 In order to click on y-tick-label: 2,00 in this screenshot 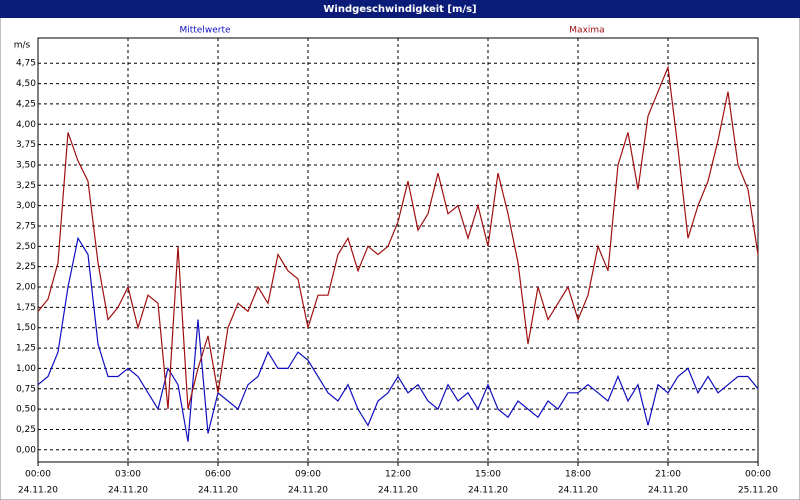, I will do `click(26, 288)`.